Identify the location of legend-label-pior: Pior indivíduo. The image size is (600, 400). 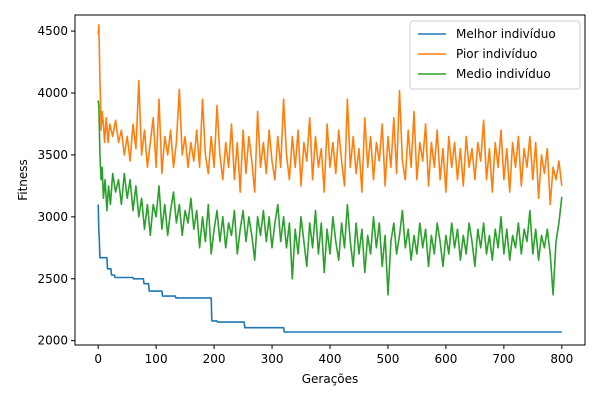
(496, 54).